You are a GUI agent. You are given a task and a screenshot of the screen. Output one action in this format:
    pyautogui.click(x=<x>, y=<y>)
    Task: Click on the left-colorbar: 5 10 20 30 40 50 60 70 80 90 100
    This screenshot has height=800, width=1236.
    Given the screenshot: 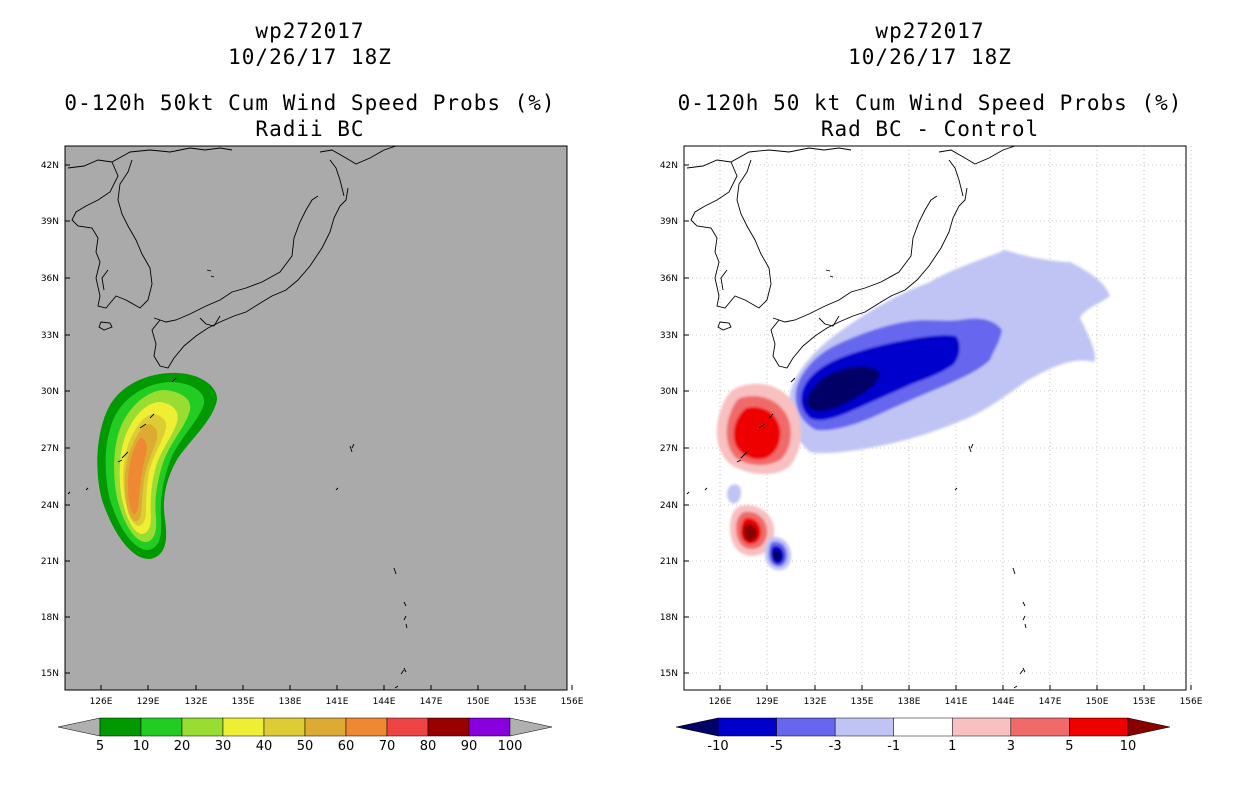 What is the action you would take?
    pyautogui.click(x=305, y=735)
    